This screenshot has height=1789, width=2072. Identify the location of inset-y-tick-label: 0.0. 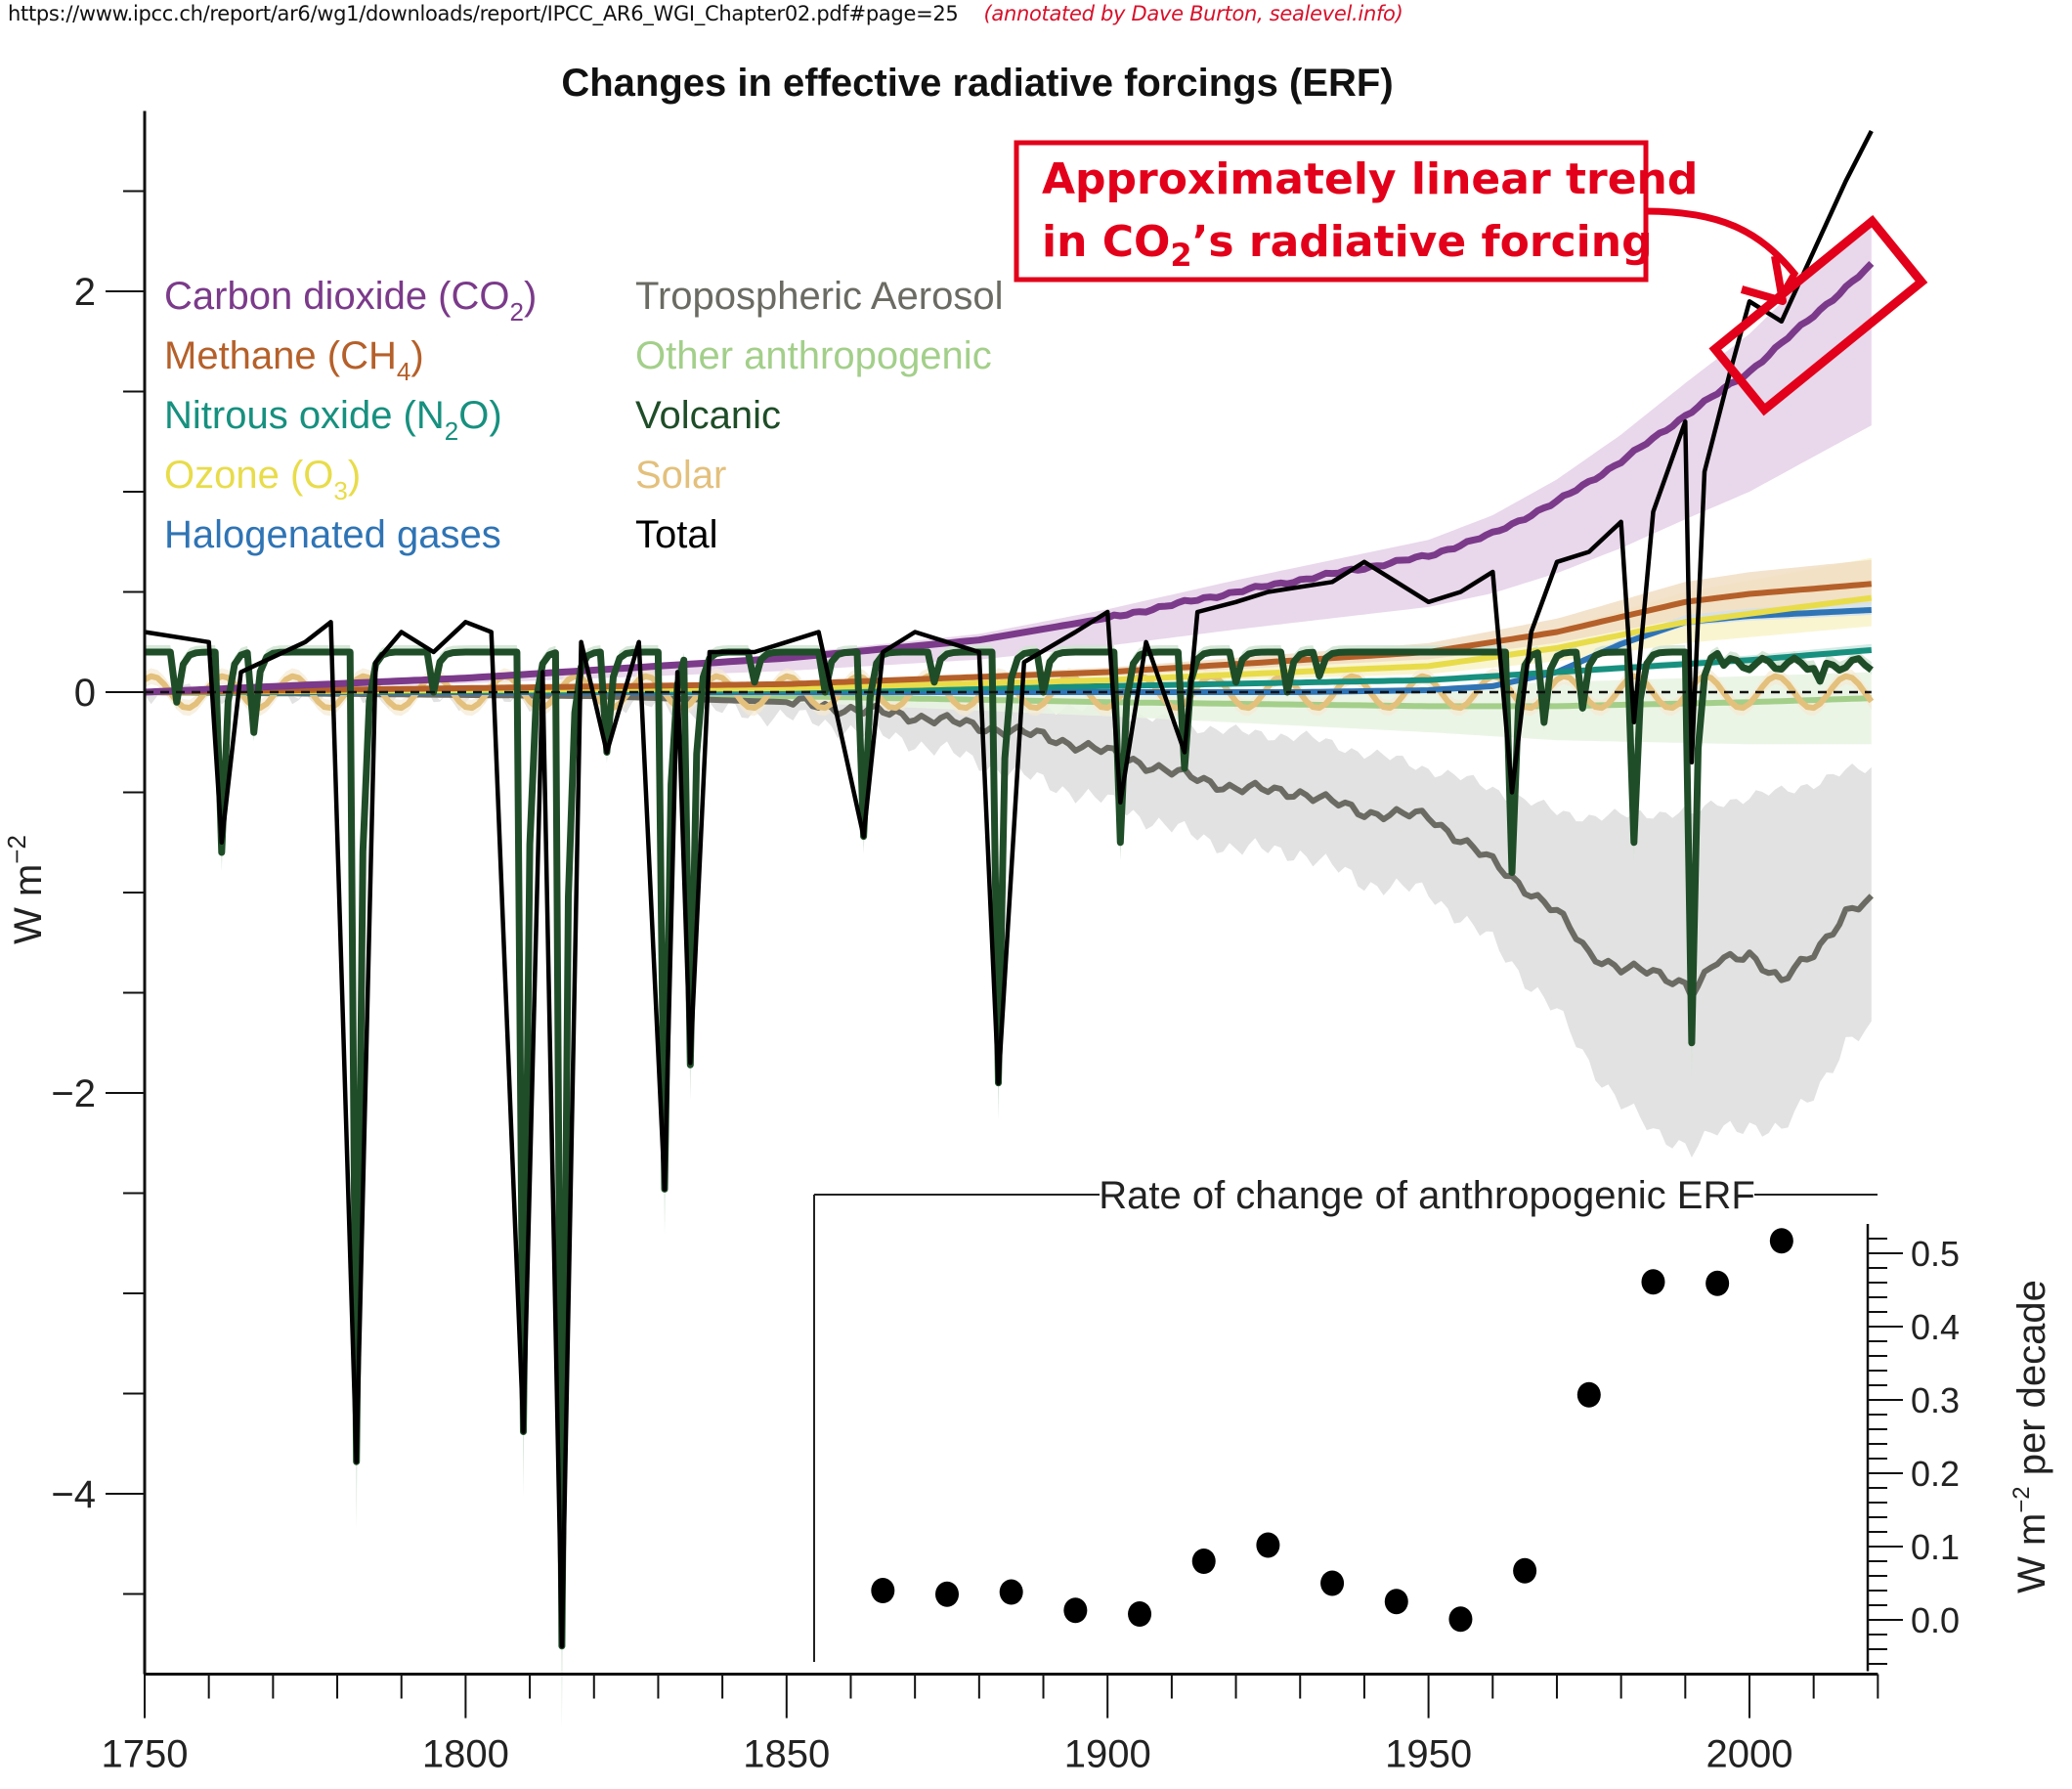
(1935, 1620).